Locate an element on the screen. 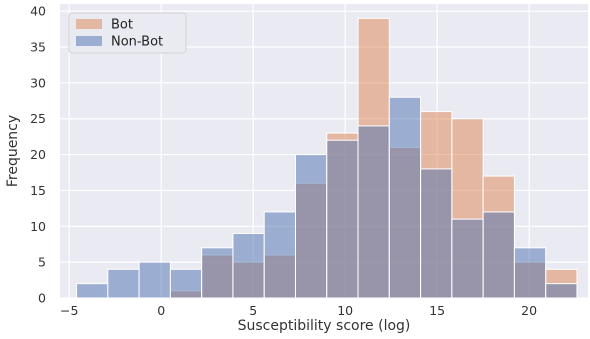  y-axis-label: Frequency is located at coordinates (13, 151).